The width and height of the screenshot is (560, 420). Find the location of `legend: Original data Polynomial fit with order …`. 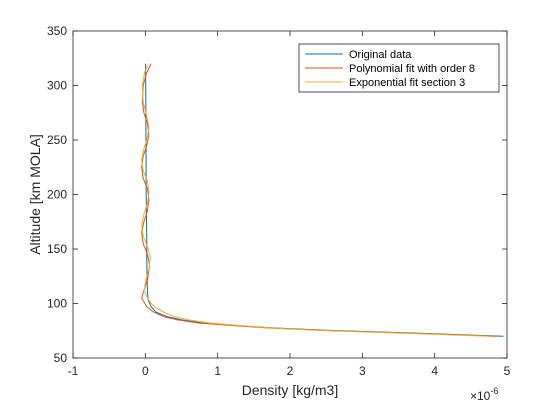

legend: Original data Polynomial fit with order … is located at coordinates (399, 68).